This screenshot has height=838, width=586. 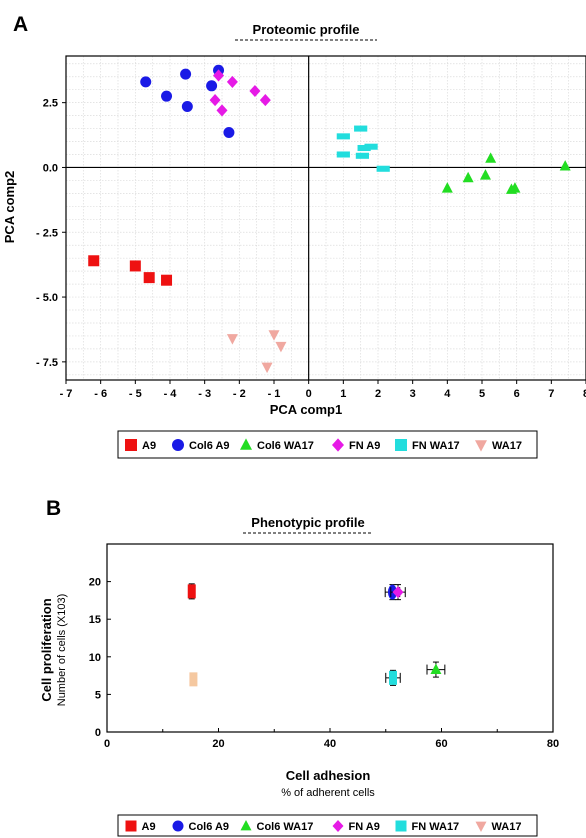 I want to click on legend-b-box, so click(x=327, y=825).